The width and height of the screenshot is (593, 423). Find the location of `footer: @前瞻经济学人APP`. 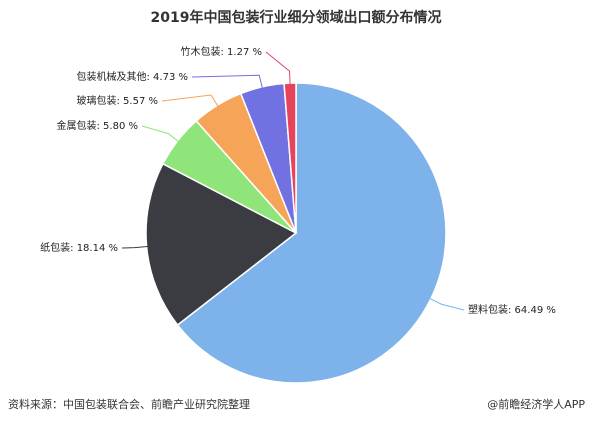

footer: @前瞻经济学人APP is located at coordinates (536, 404).